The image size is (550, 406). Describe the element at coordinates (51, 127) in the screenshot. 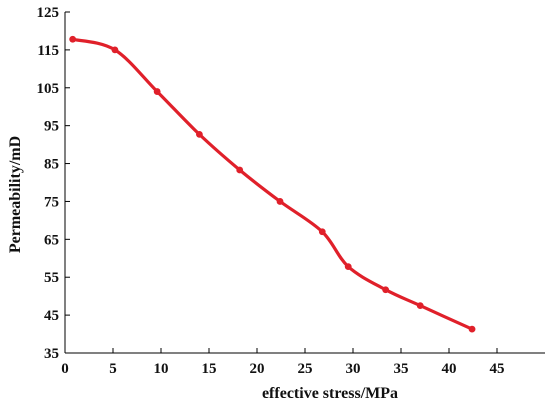

I see `y-tick-label: 95` at that location.